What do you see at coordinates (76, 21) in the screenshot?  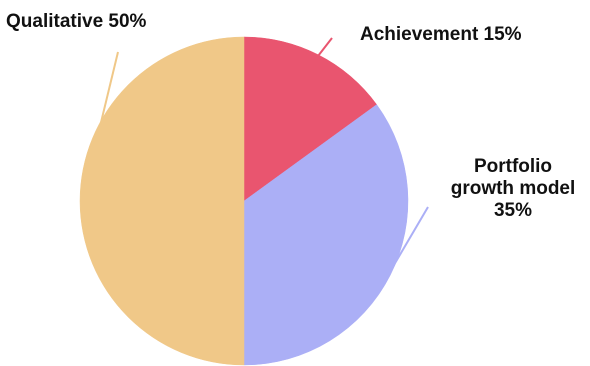 I see `slice-label-qualitative-50: Qualitative 50%` at bounding box center [76, 21].